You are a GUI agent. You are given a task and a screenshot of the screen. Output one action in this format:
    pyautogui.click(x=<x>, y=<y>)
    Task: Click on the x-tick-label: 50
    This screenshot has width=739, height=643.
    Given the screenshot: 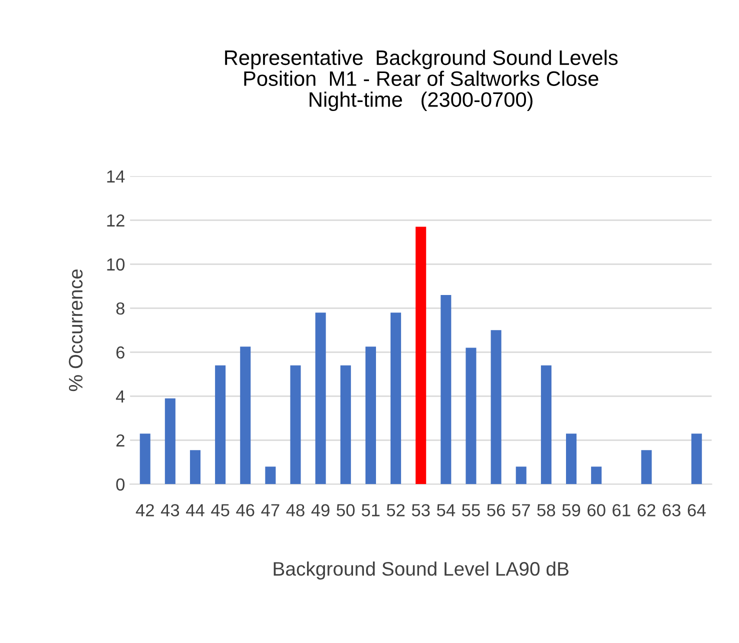 What is the action you would take?
    pyautogui.click(x=345, y=510)
    